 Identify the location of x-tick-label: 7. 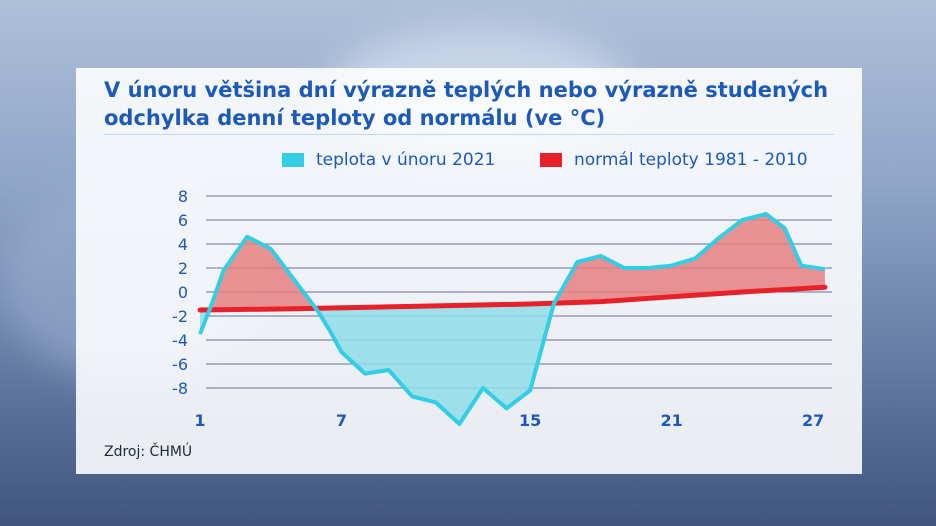
(341, 420).